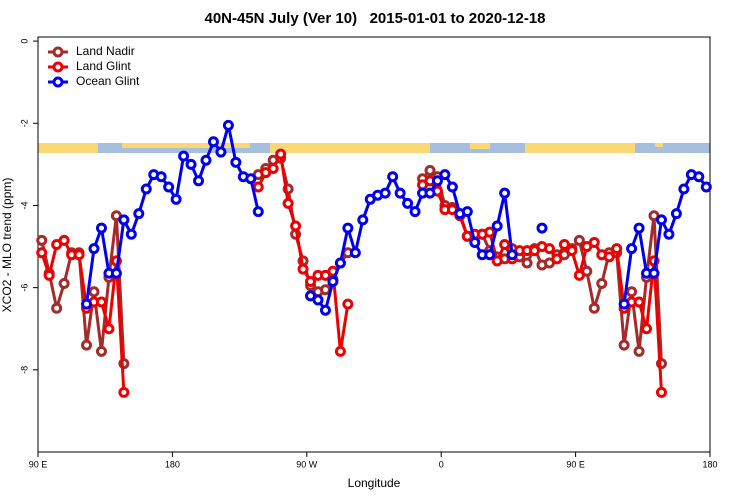 This screenshot has width=750, height=500. Describe the element at coordinates (7, 245) in the screenshot. I see `y-axis-label: XCO2 - MLO trend (ppm)` at that location.